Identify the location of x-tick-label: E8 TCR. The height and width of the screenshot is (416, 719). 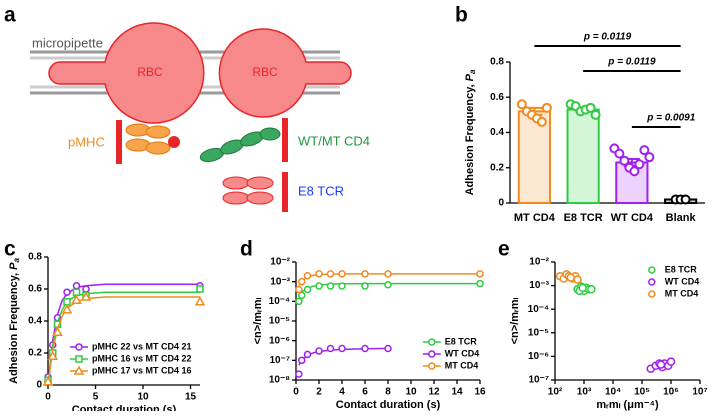
(583, 218).